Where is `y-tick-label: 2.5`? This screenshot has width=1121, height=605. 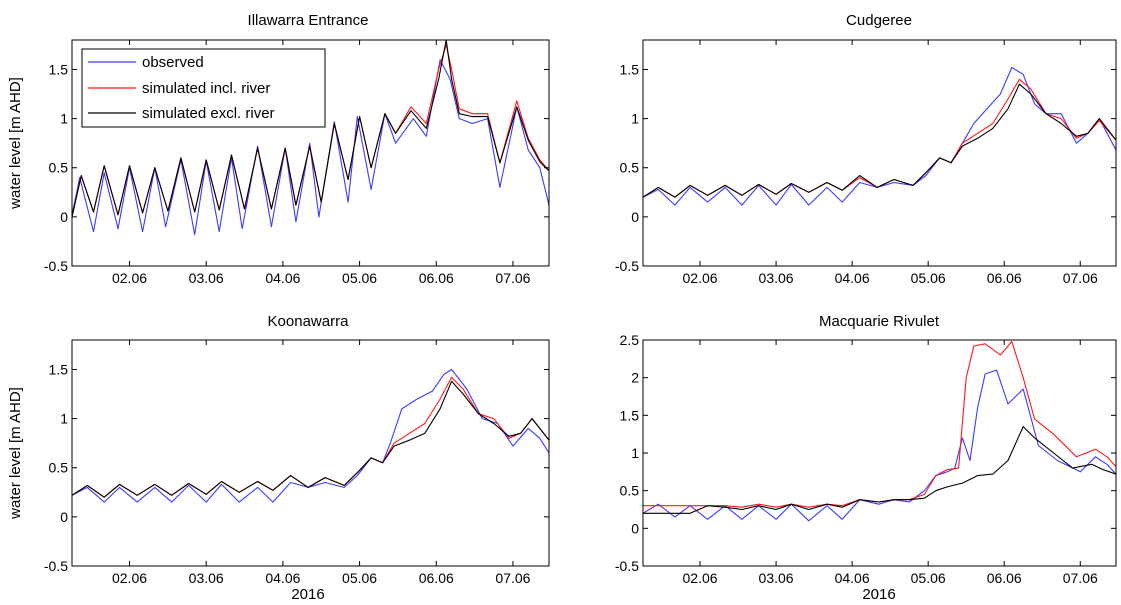
y-tick-label: 2.5 is located at coordinates (630, 340).